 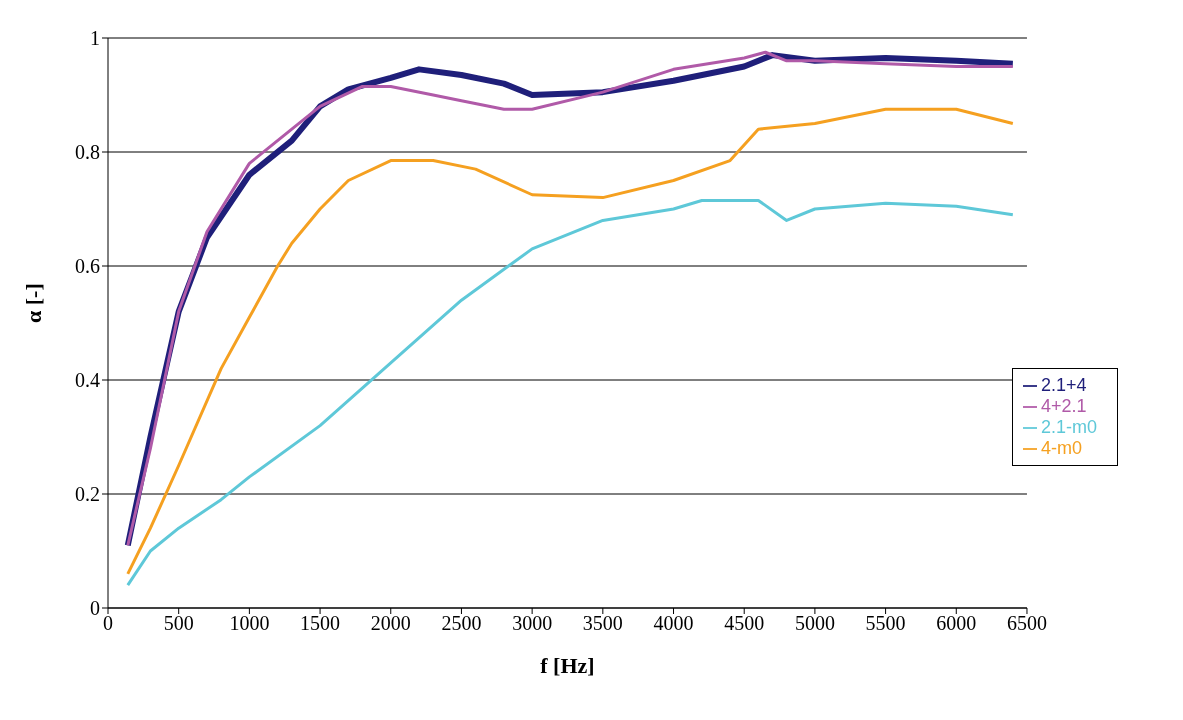 What do you see at coordinates (249, 623) in the screenshot?
I see `x-tick-label: 1000` at bounding box center [249, 623].